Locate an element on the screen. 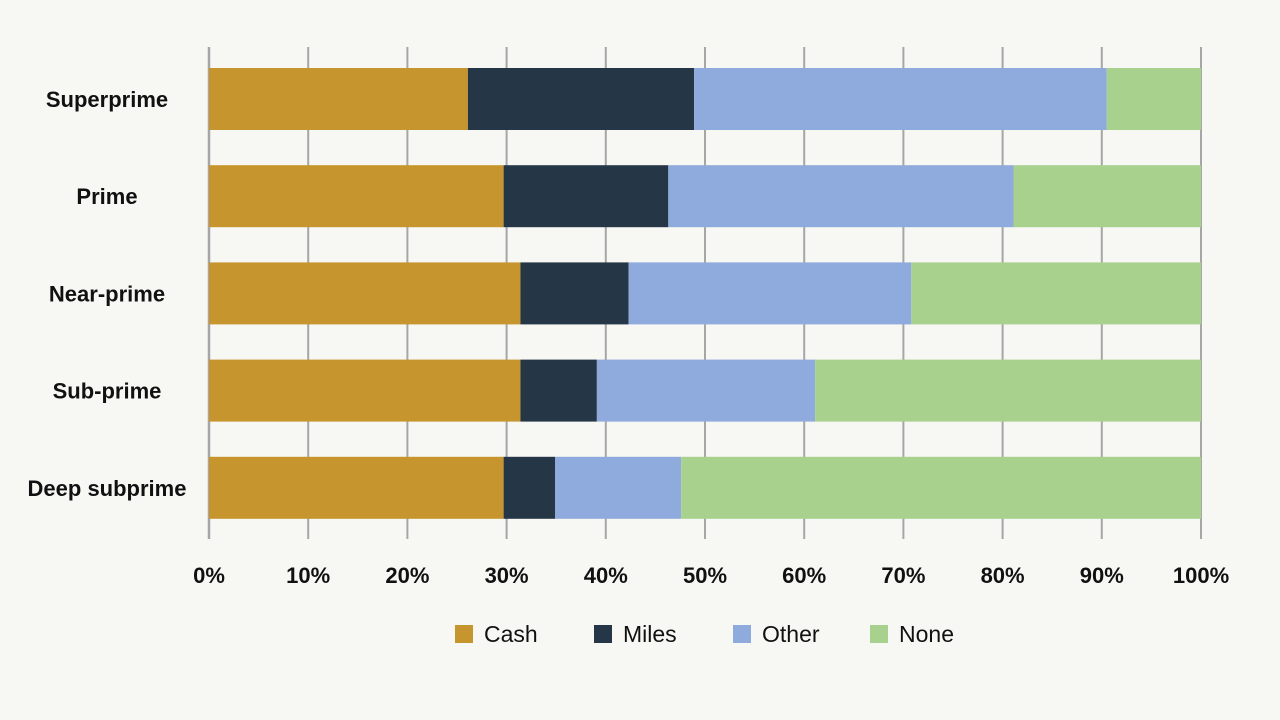 The image size is (1280, 720). legend-swatch-cash is located at coordinates (464, 634).